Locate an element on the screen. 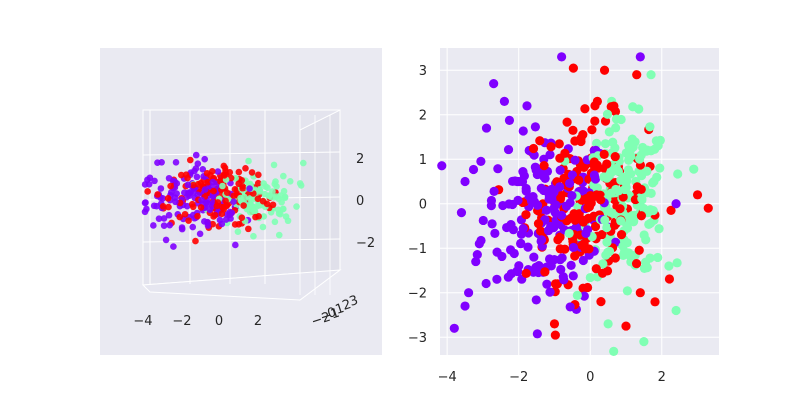 The image size is (800, 400). floor-pane is located at coordinates (241, 285).